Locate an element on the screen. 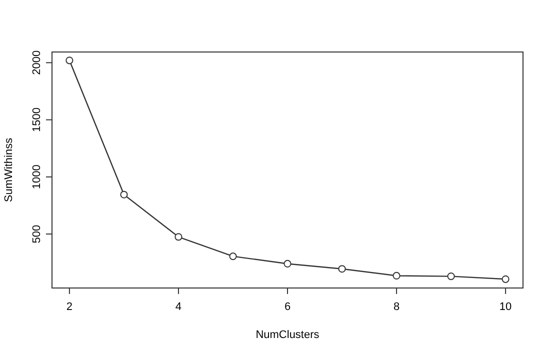 This screenshot has width=550, height=353. y-tick-label: 1500 is located at coordinates (37, 120).